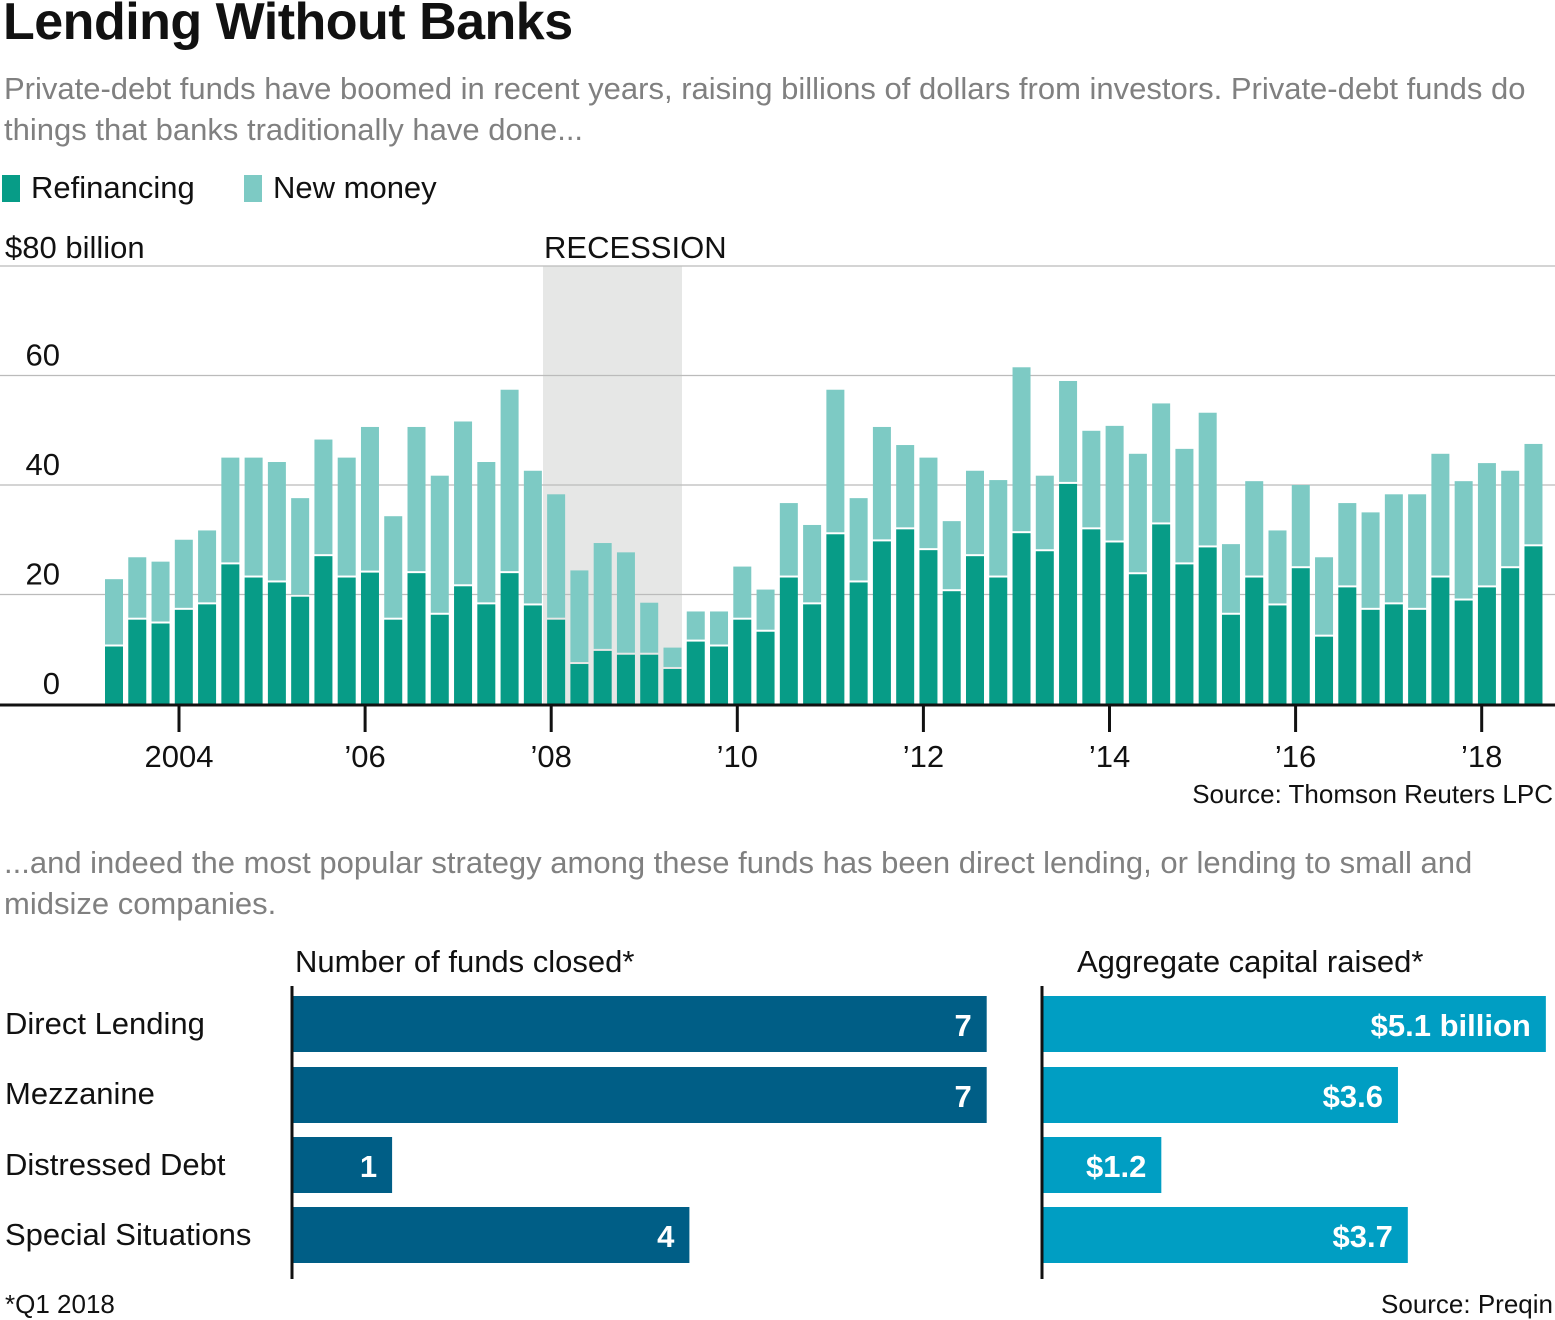 This screenshot has height=1320, width=1555. Describe the element at coordinates (368, 1166) in the screenshot. I see `bar-value-label: 1` at that location.